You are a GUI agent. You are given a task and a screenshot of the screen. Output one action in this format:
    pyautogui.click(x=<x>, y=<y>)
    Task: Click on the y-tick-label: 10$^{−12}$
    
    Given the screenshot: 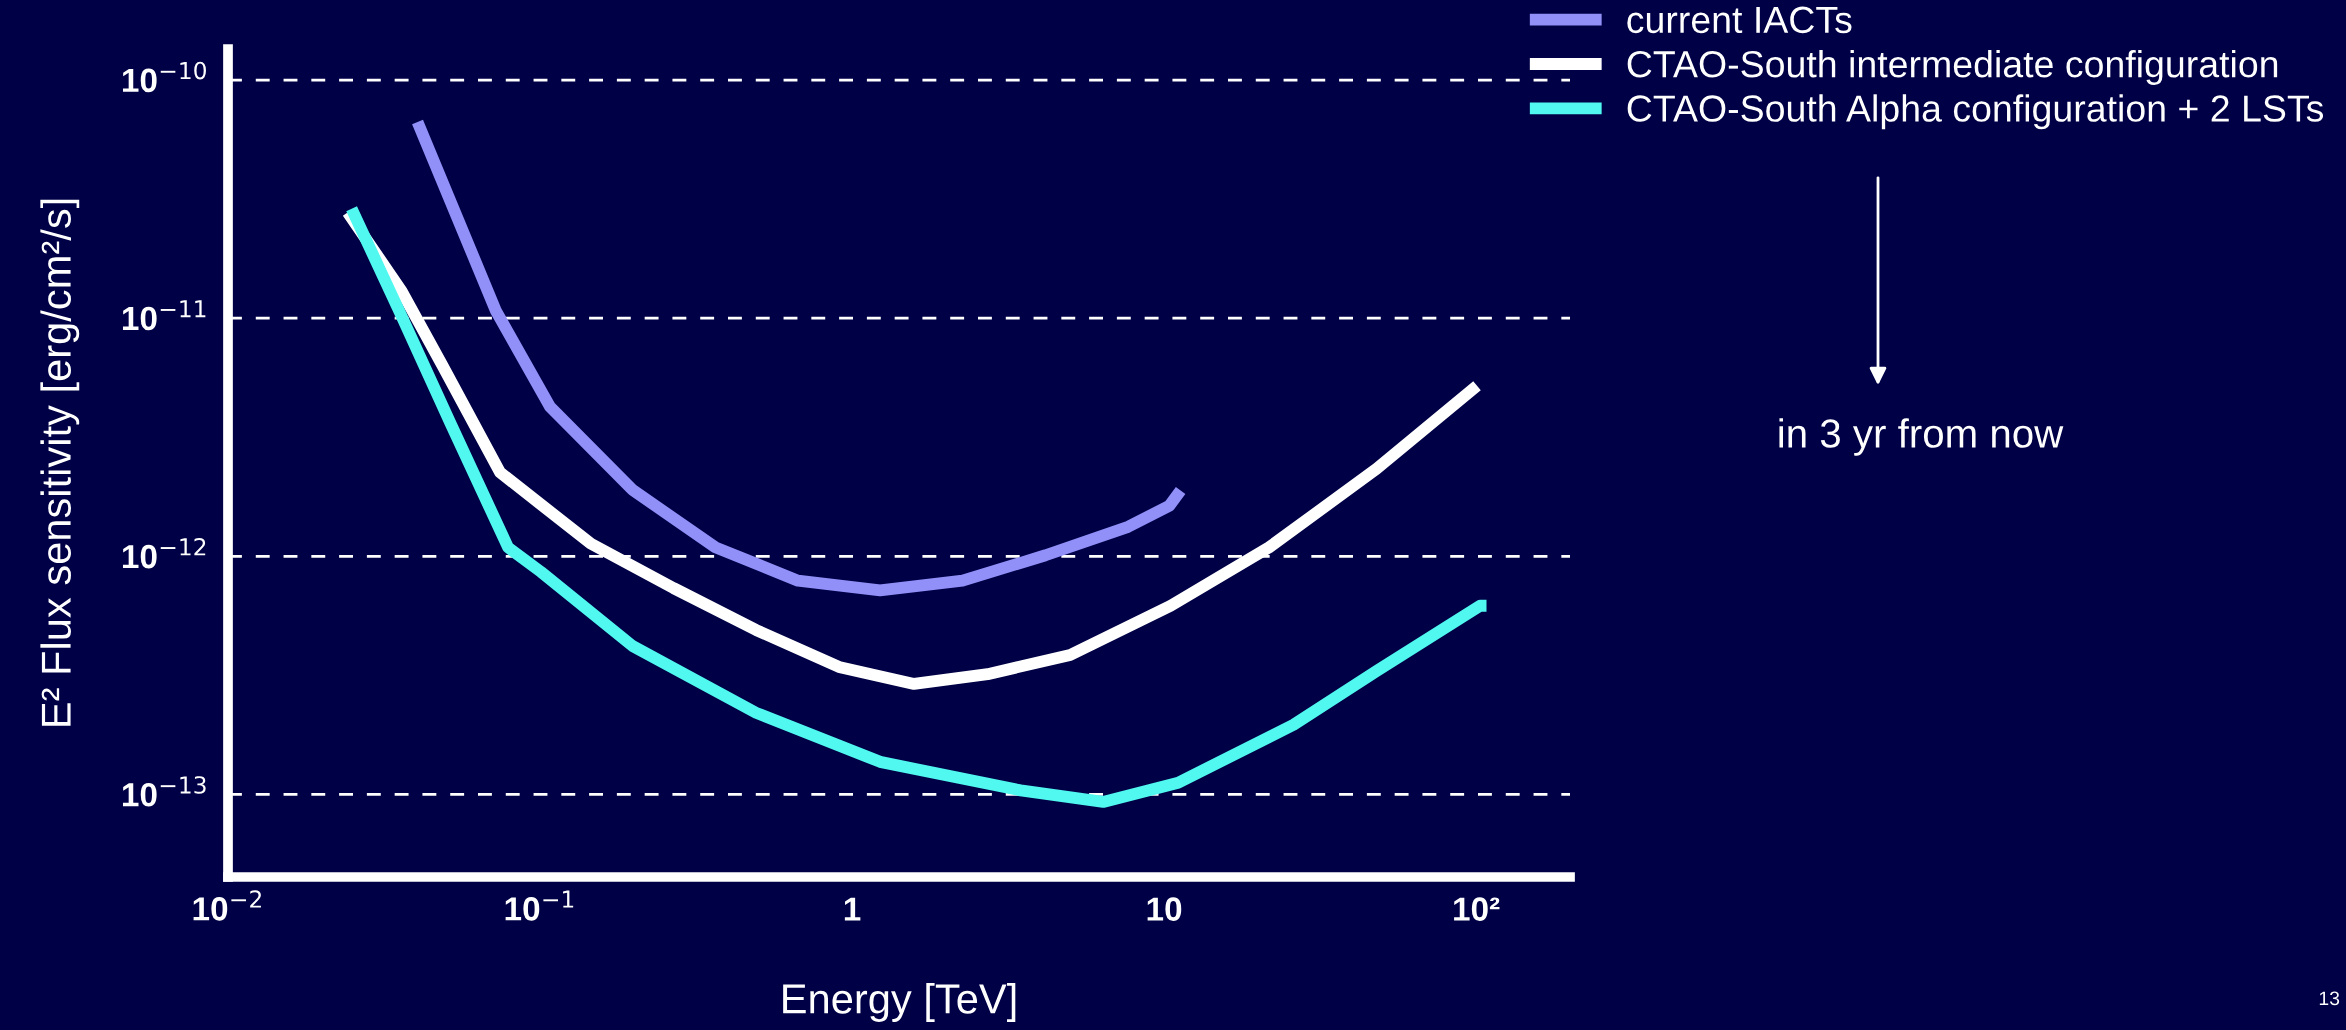 What is the action you would take?
    pyautogui.click(x=164, y=553)
    